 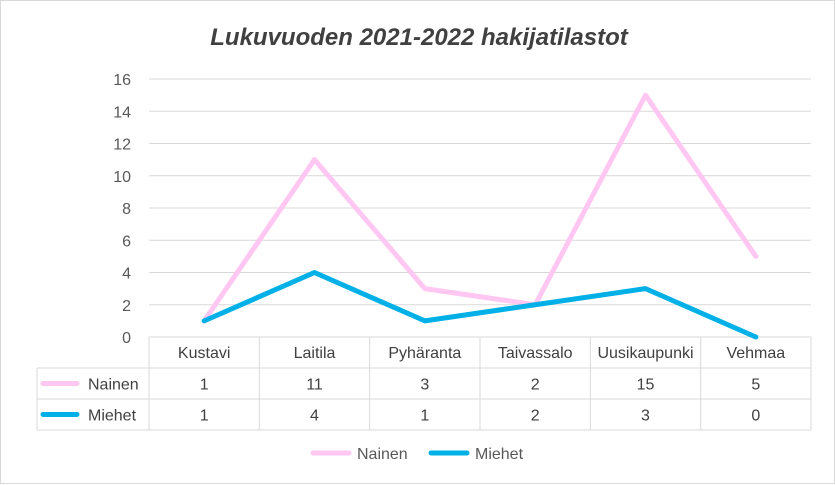 I want to click on y-tick-label: 16, so click(x=122, y=80).